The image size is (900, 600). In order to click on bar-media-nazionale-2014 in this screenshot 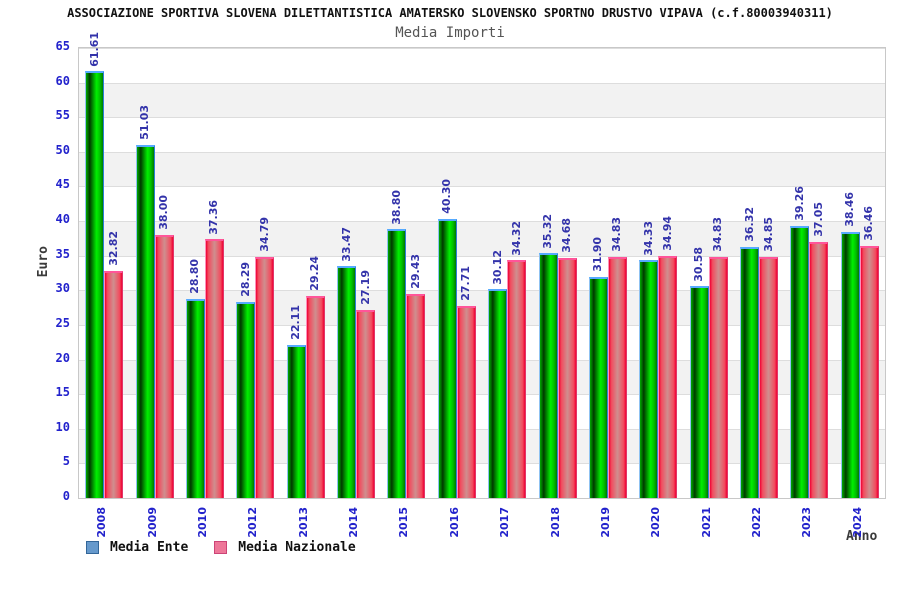, I will do `click(366, 403)`.